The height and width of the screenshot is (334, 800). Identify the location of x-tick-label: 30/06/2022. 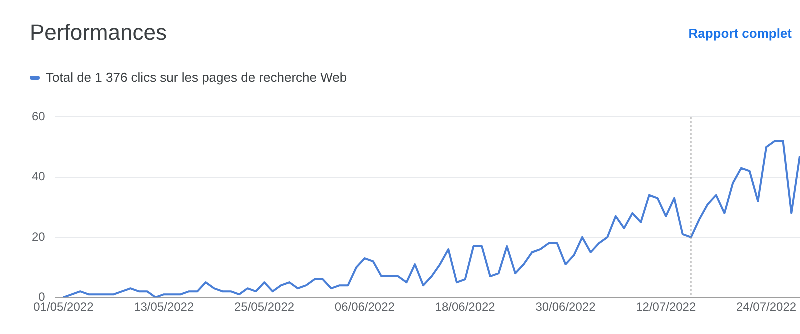
(566, 307).